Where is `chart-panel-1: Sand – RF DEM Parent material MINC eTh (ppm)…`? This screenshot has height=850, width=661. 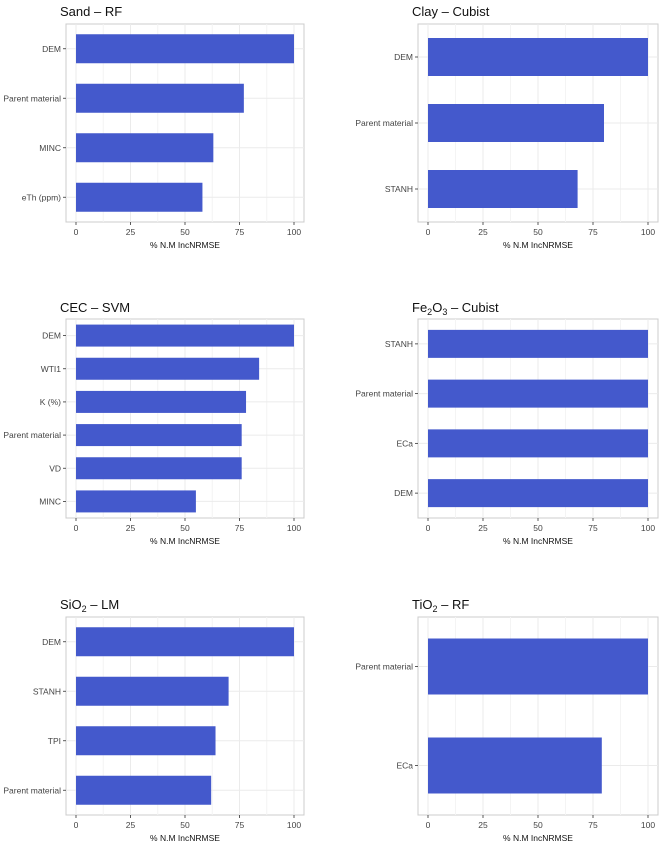 chart-panel-1: Sand – RF DEM Parent material MINC eTh (ppm)… is located at coordinates (154, 127).